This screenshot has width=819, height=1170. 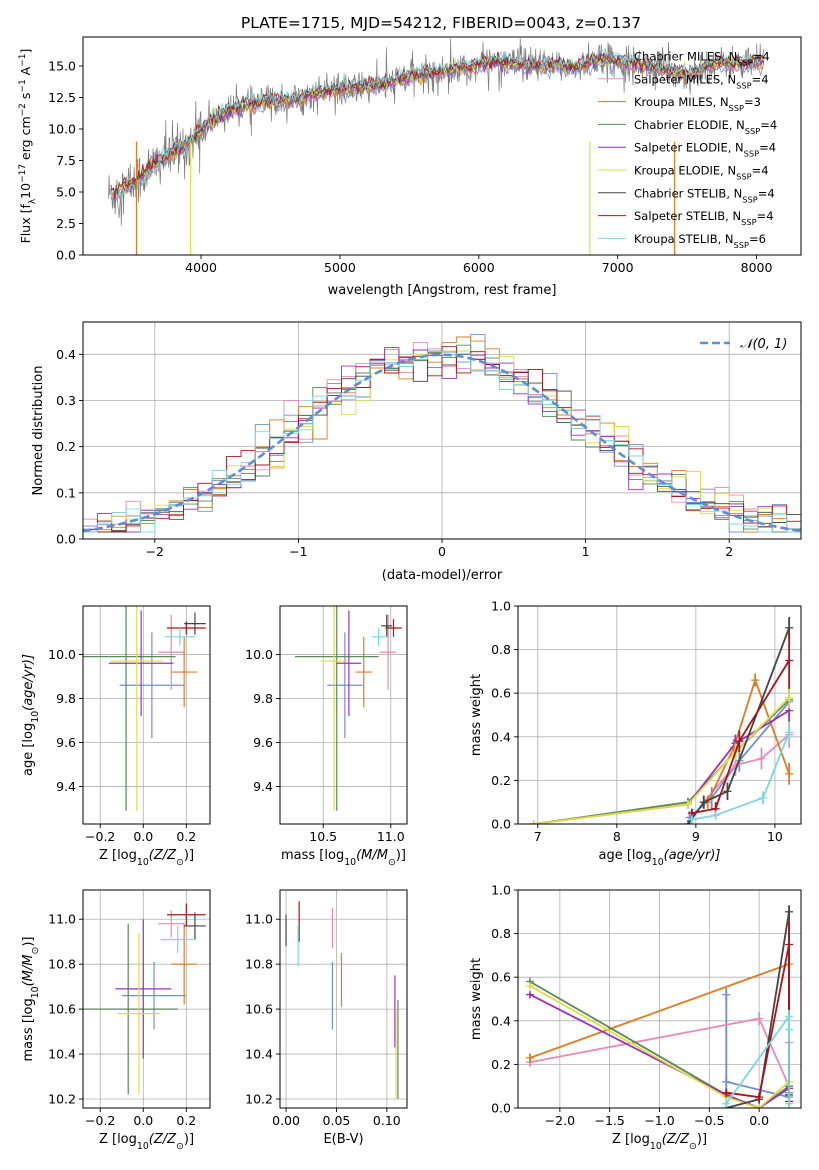 What do you see at coordinates (25, 72) in the screenshot?
I see `y-axis-label-part: A` at bounding box center [25, 72].